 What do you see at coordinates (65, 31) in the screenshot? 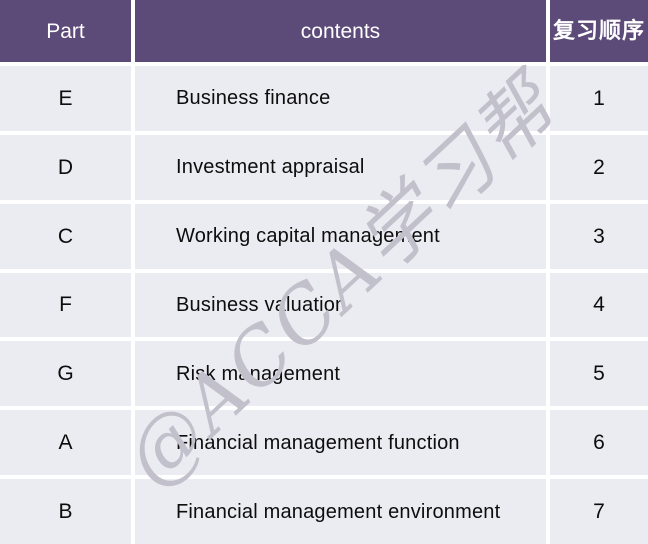
I see `header-cell-part: Part` at bounding box center [65, 31].